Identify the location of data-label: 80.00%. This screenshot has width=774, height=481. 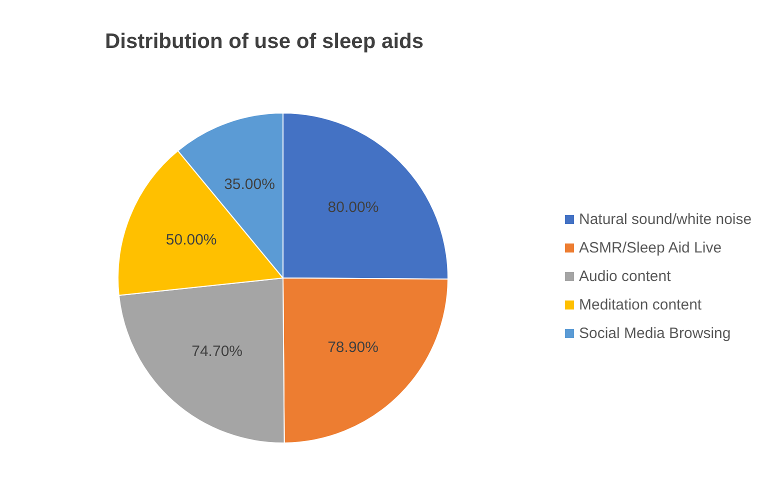
(353, 207).